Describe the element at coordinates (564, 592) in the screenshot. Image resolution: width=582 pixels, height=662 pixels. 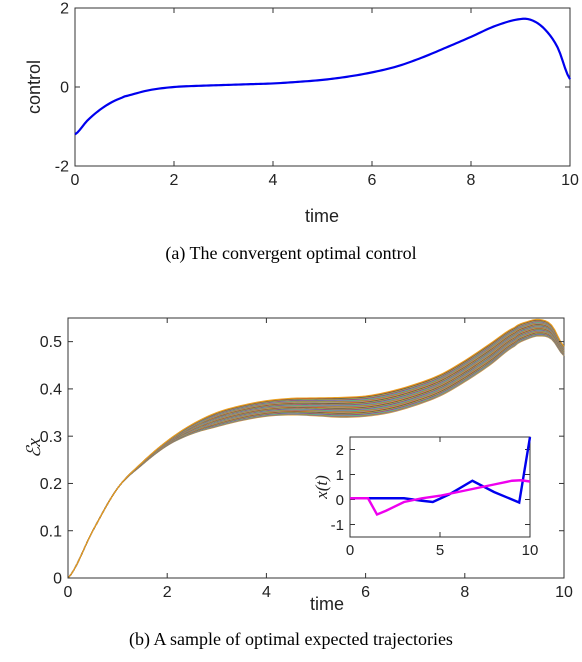
I see `chart-b-xtick-label: 10` at that location.